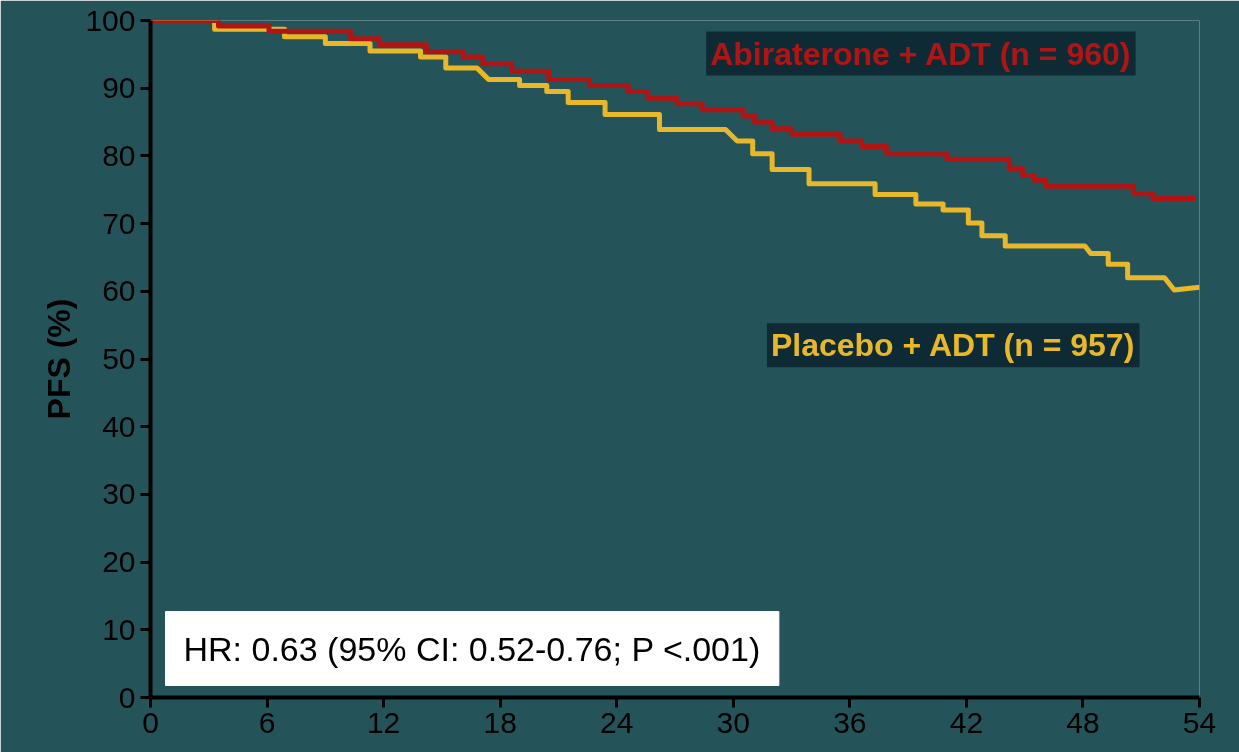 This screenshot has height=752, width=1239. Describe the element at coordinates (850, 722) in the screenshot. I see `x-tick-label: 36` at that location.